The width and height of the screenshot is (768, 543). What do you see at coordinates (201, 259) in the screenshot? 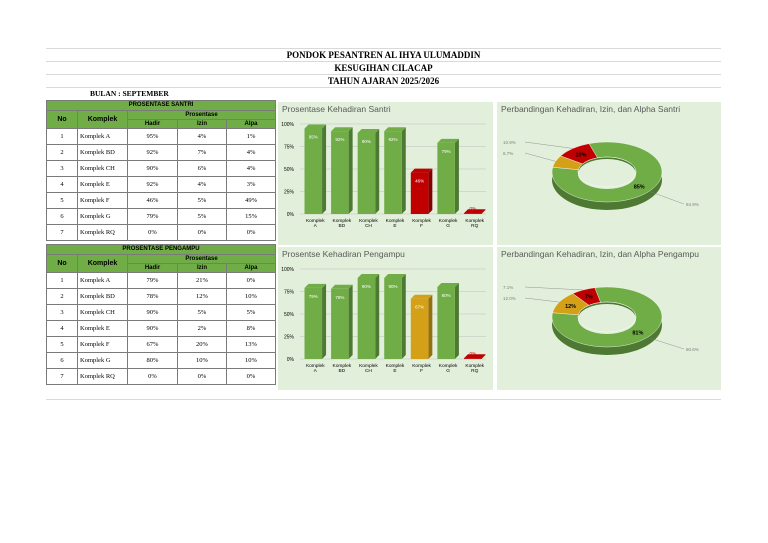
I see `col-prosentase: Prosentase` at bounding box center [201, 259].